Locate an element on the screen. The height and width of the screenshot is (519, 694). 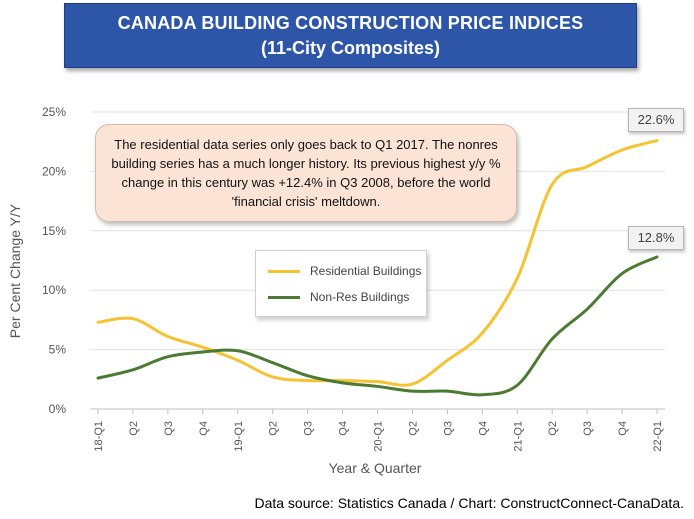
callout-nonres-last: 12.8% is located at coordinates (656, 238).